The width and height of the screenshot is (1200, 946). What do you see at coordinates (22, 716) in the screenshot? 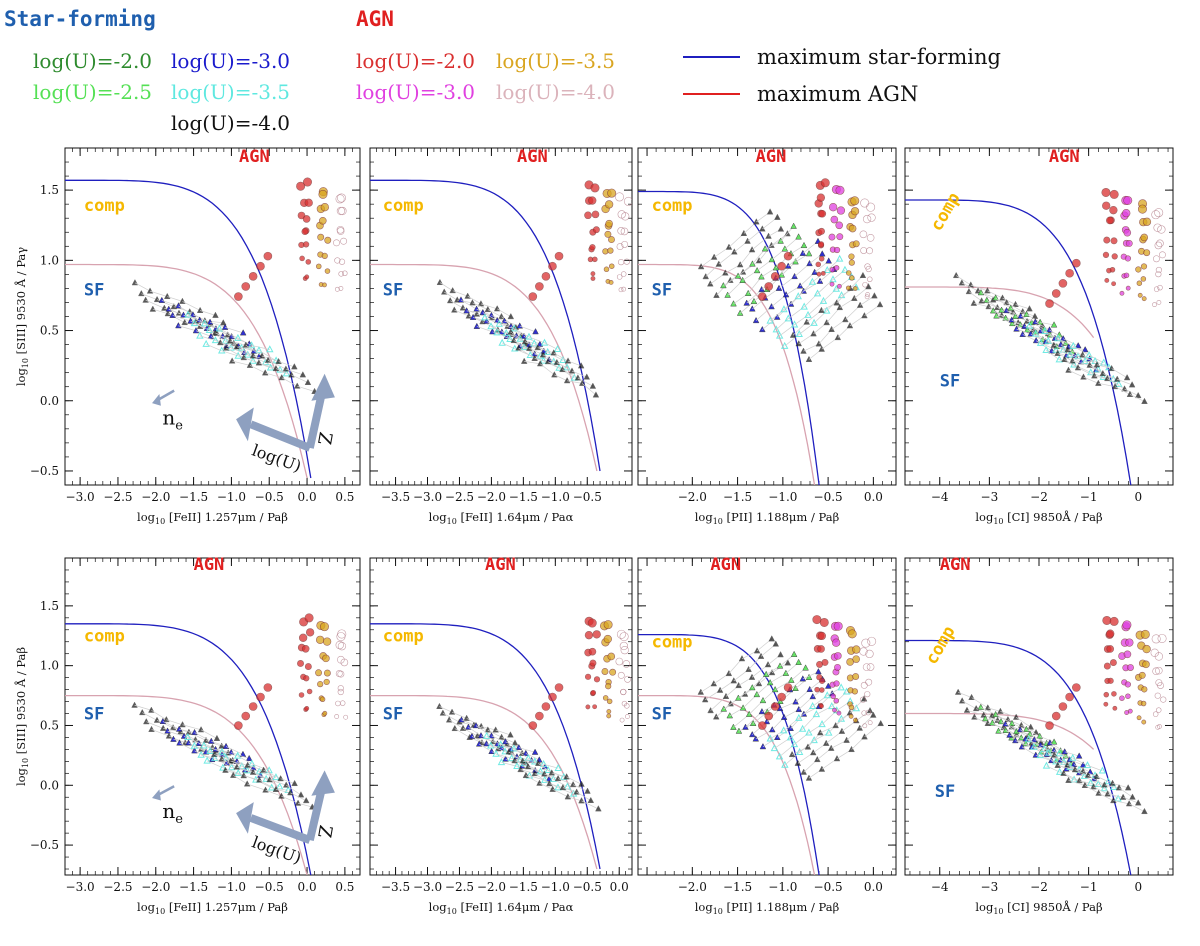
I see `y-axis-label: log10 [SIII] 9530 Å / Paβ` at bounding box center [22, 716].